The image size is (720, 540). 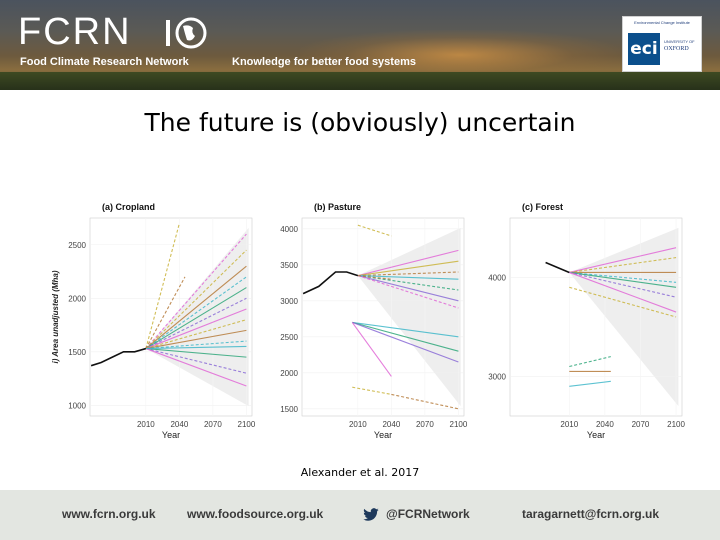 I want to click on y-tick-label: 3500, so click(x=289, y=265).